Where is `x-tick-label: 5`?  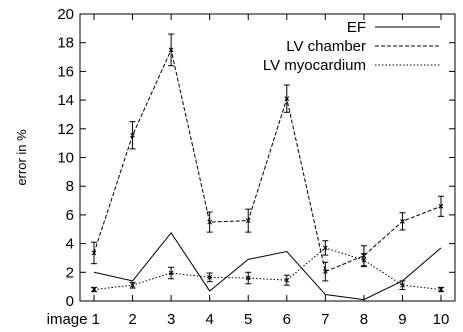 x-tick-label: 5 is located at coordinates (248, 319).